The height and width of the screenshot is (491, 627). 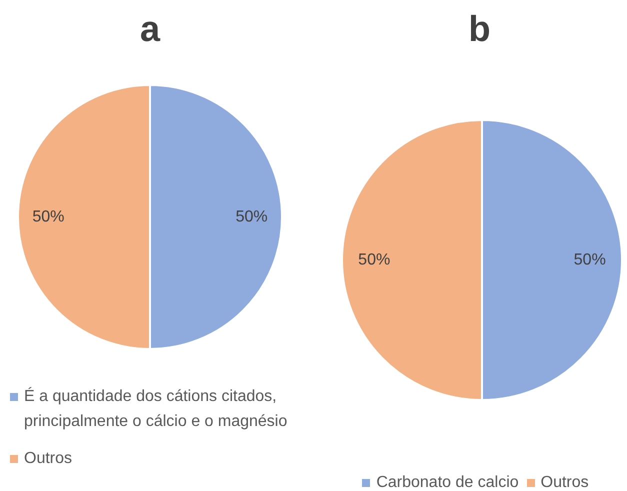 What do you see at coordinates (447, 482) in the screenshot?
I see `legend-label: Carbonato de calcio` at bounding box center [447, 482].